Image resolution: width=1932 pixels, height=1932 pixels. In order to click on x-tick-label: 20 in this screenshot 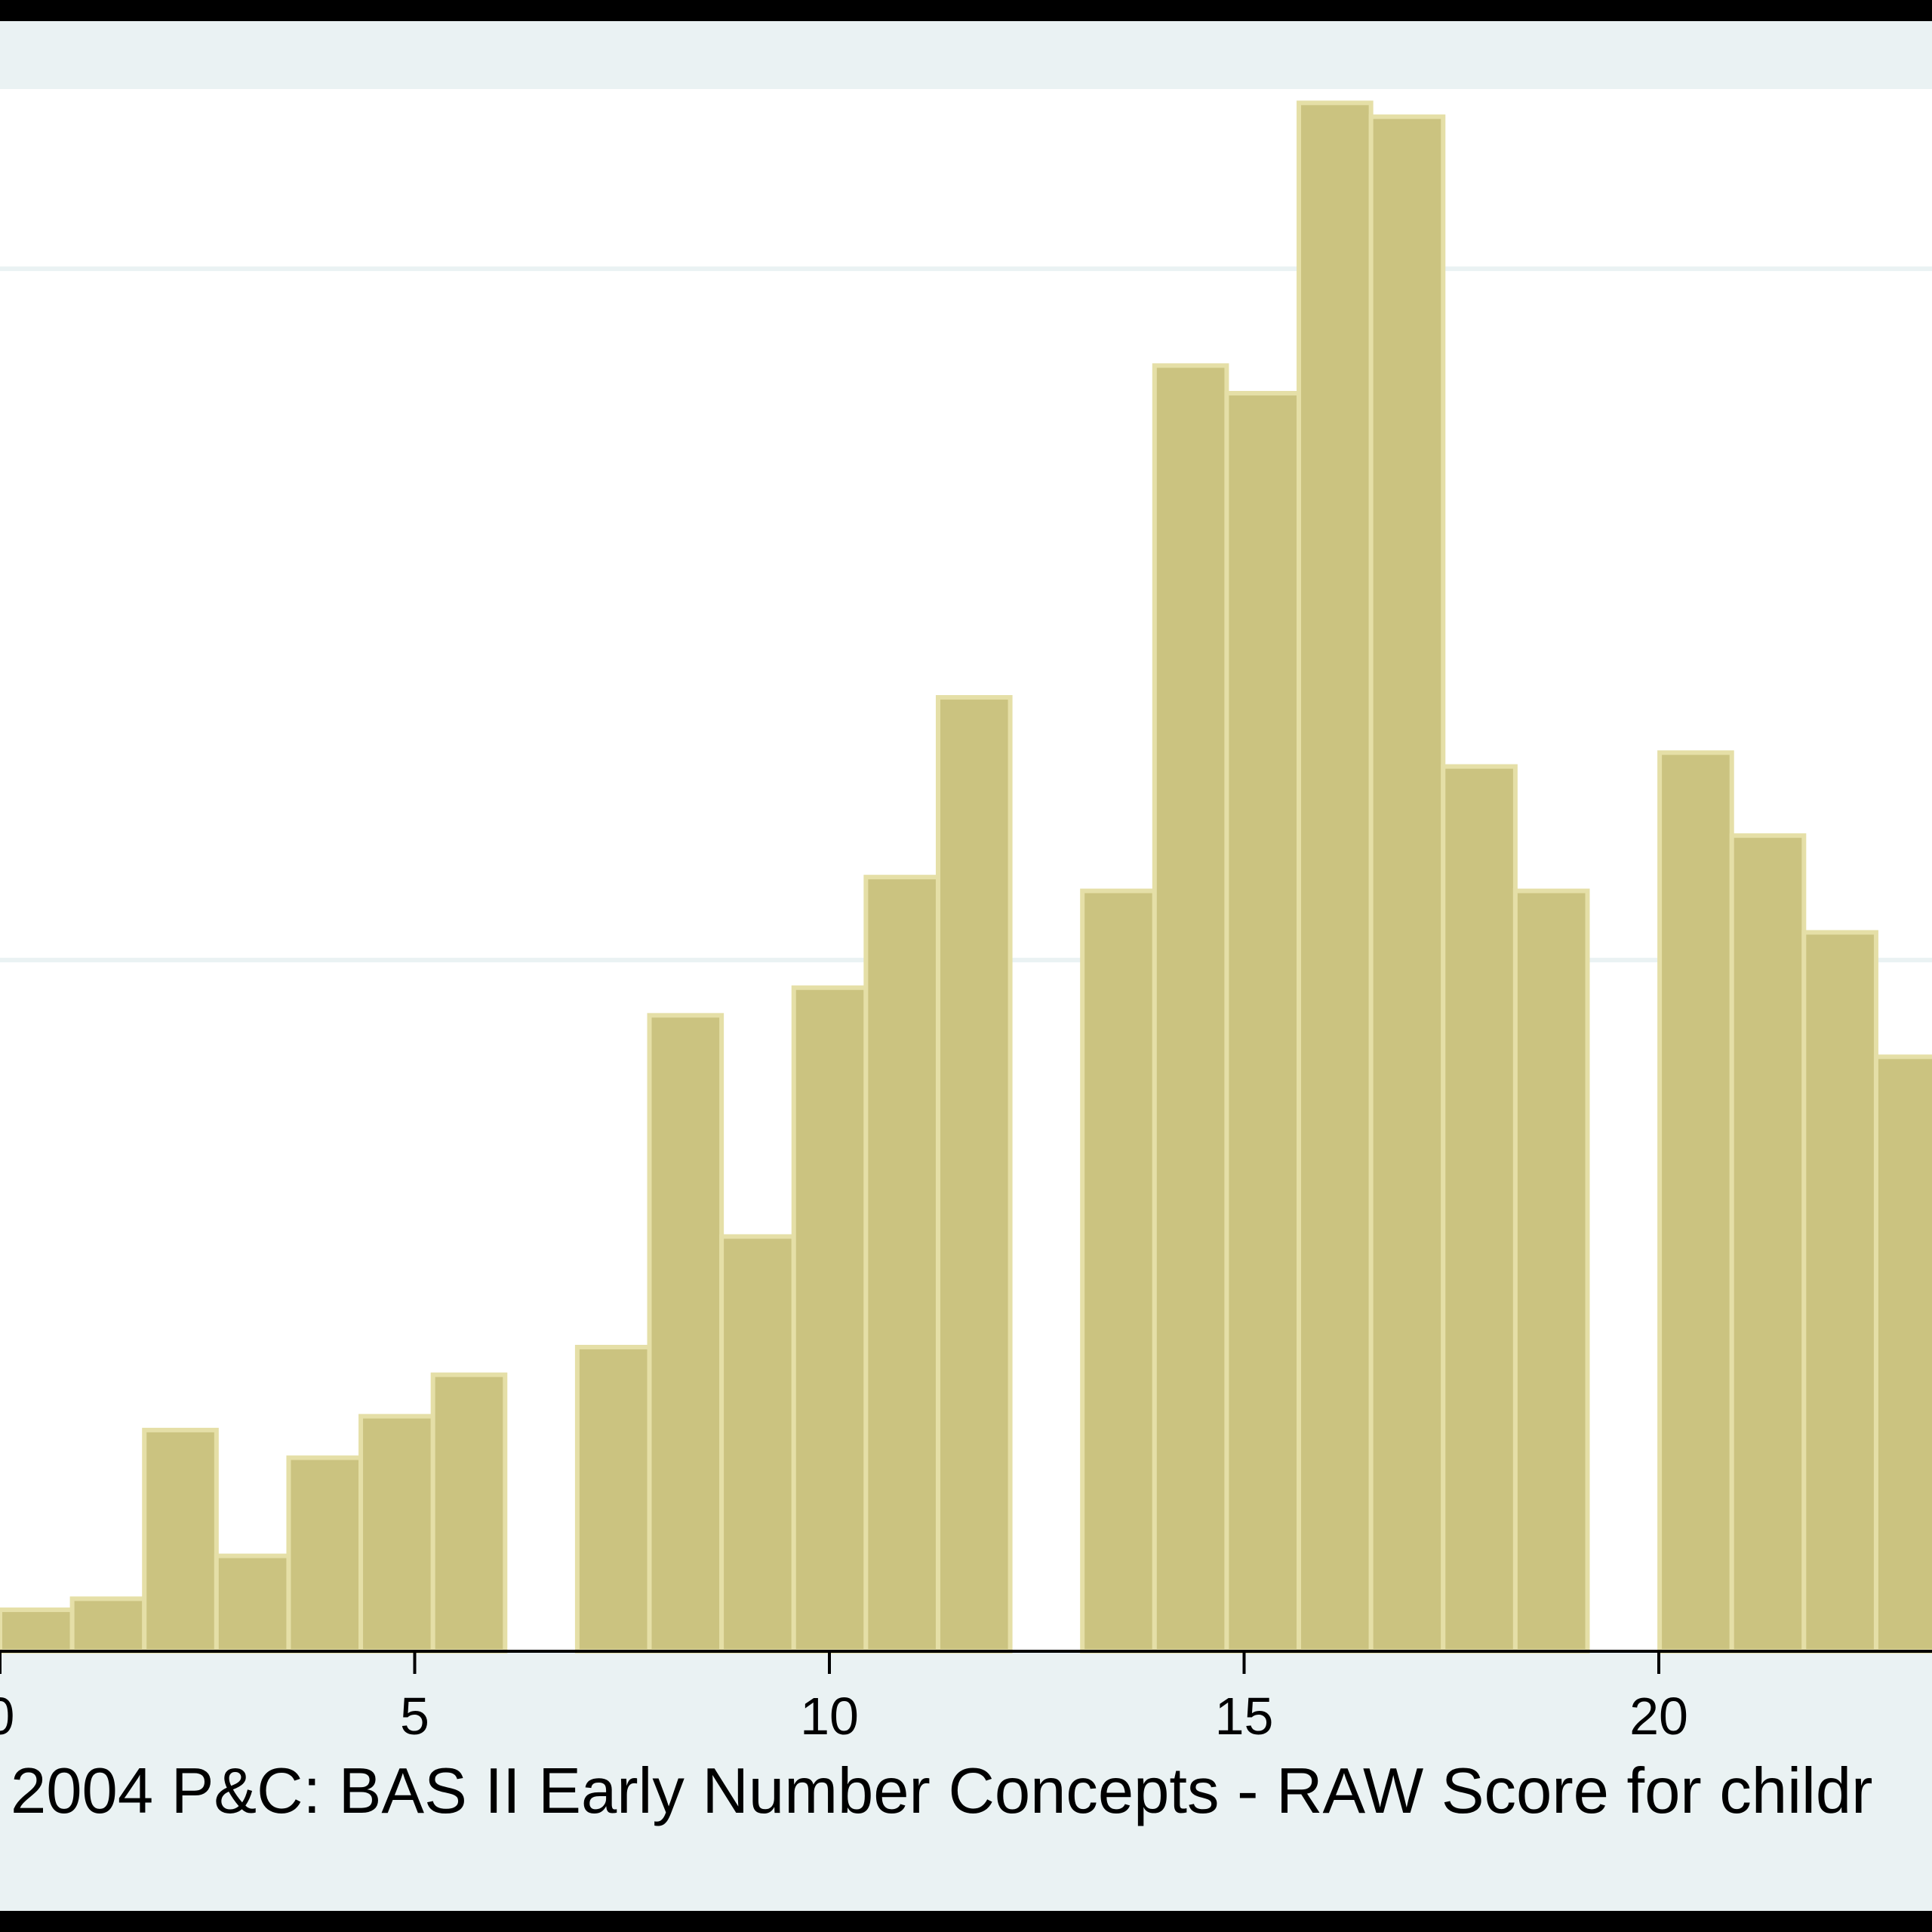, I will do `click(1658, 1716)`.